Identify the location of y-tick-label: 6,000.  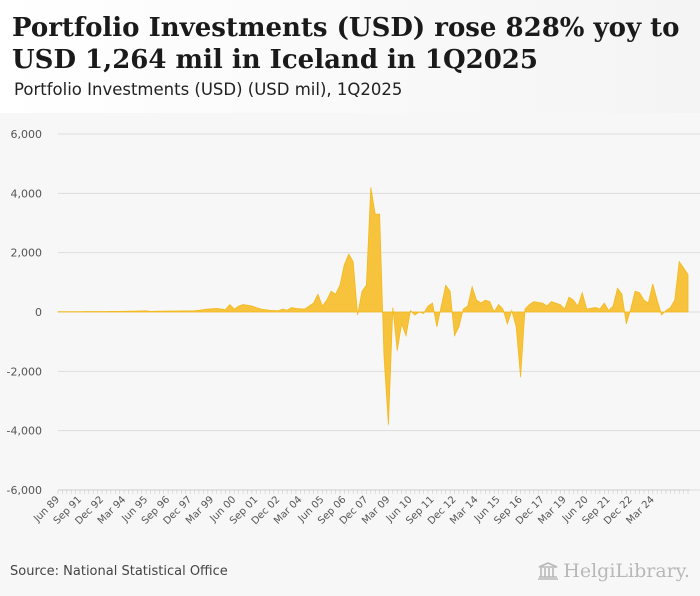
(27, 134).